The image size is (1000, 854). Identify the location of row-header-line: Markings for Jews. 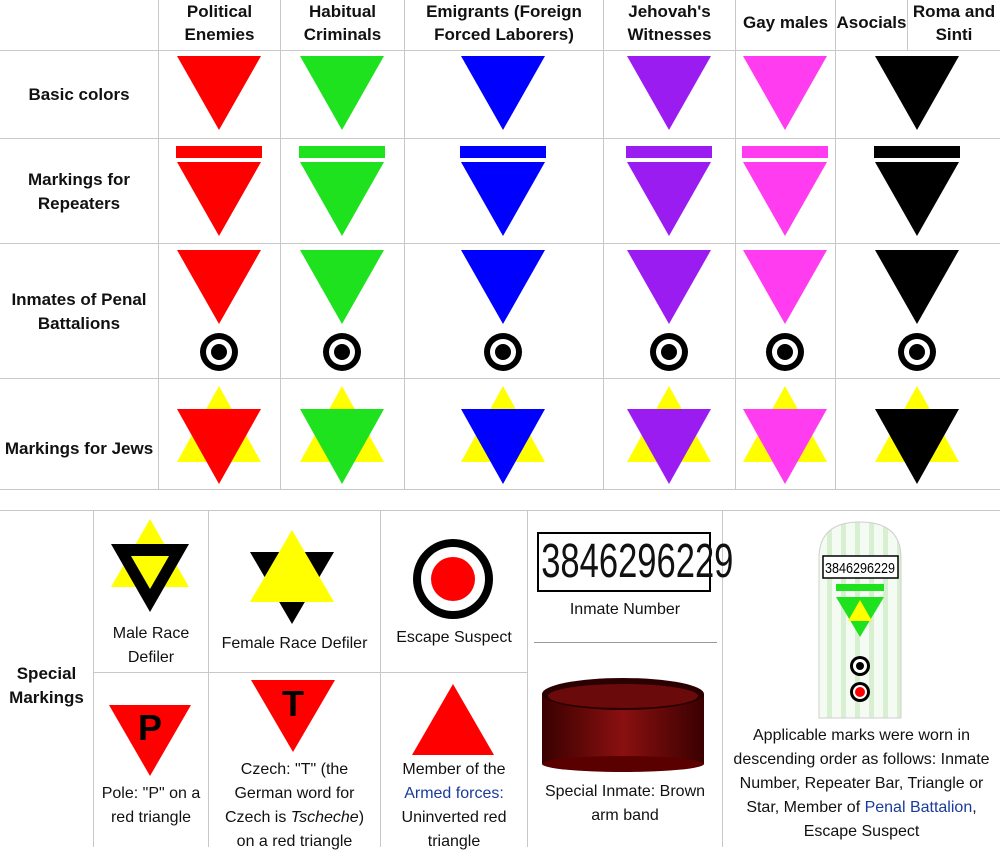
(79, 448).